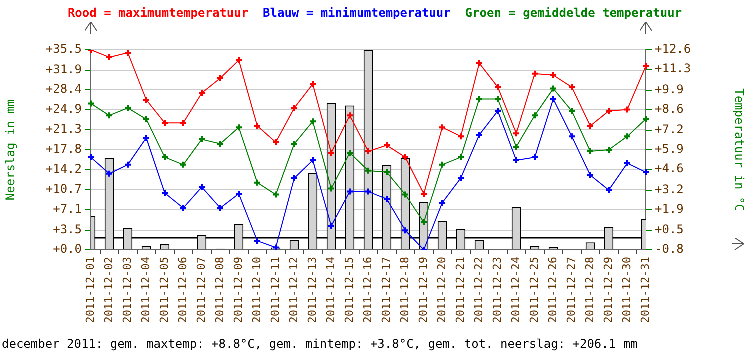 This screenshot has width=750, height=360. Describe the element at coordinates (553, 290) in the screenshot. I see `x-tick-label: 2011-12-26` at that location.